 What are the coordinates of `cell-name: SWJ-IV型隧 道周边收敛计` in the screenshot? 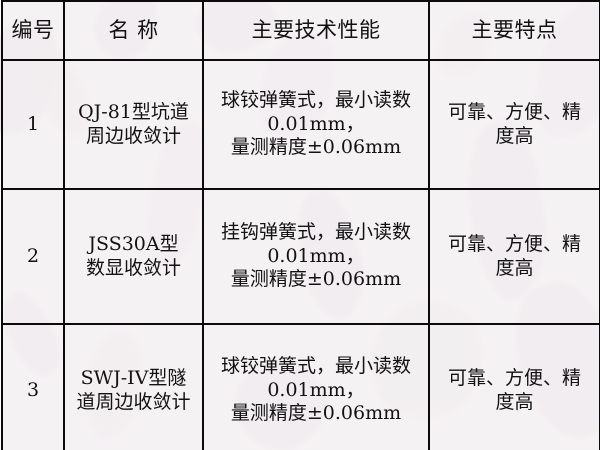 It's located at (133, 386).